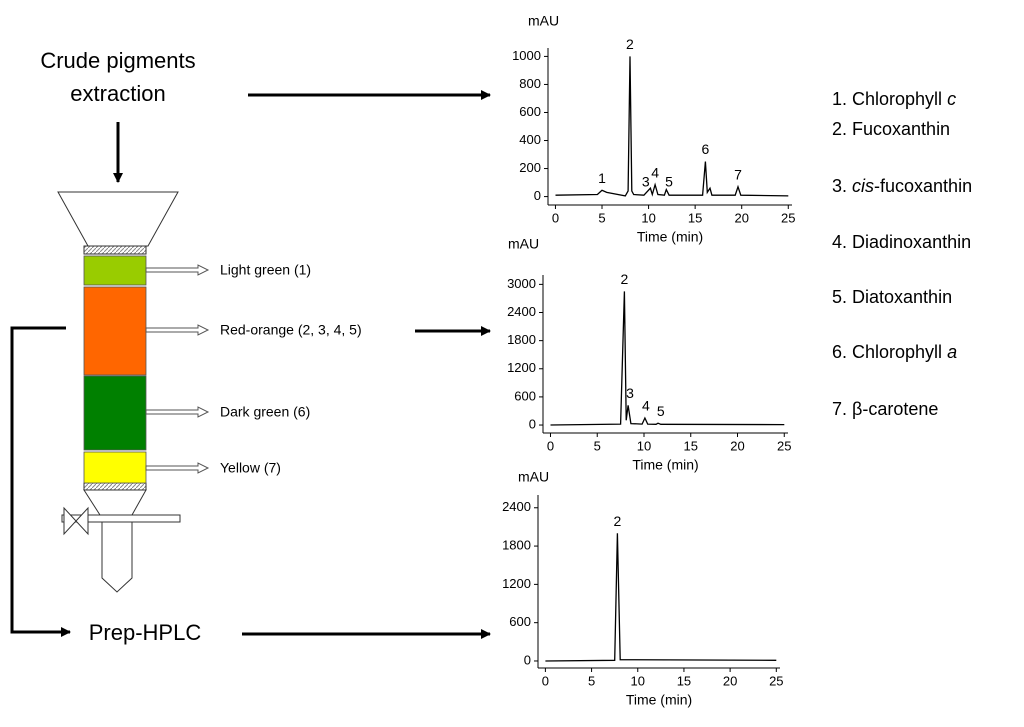 This screenshot has width=1024, height=727. Describe the element at coordinates (118, 219) in the screenshot. I see `funnel` at that location.